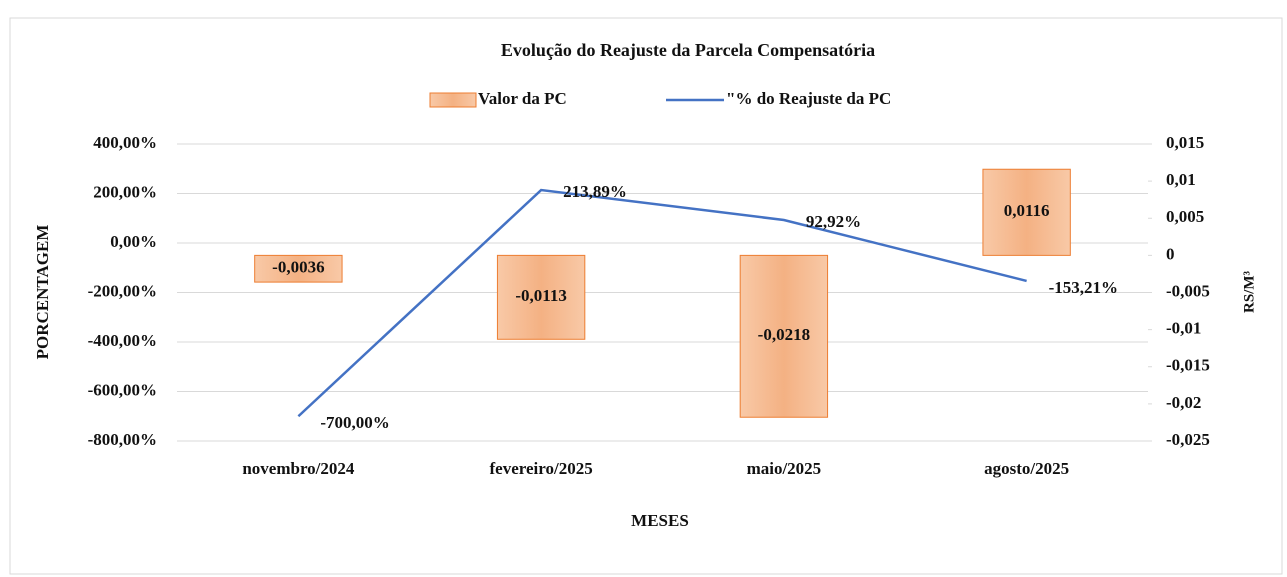  I want to click on bar-value-label: 0,0116, so click(1027, 210).